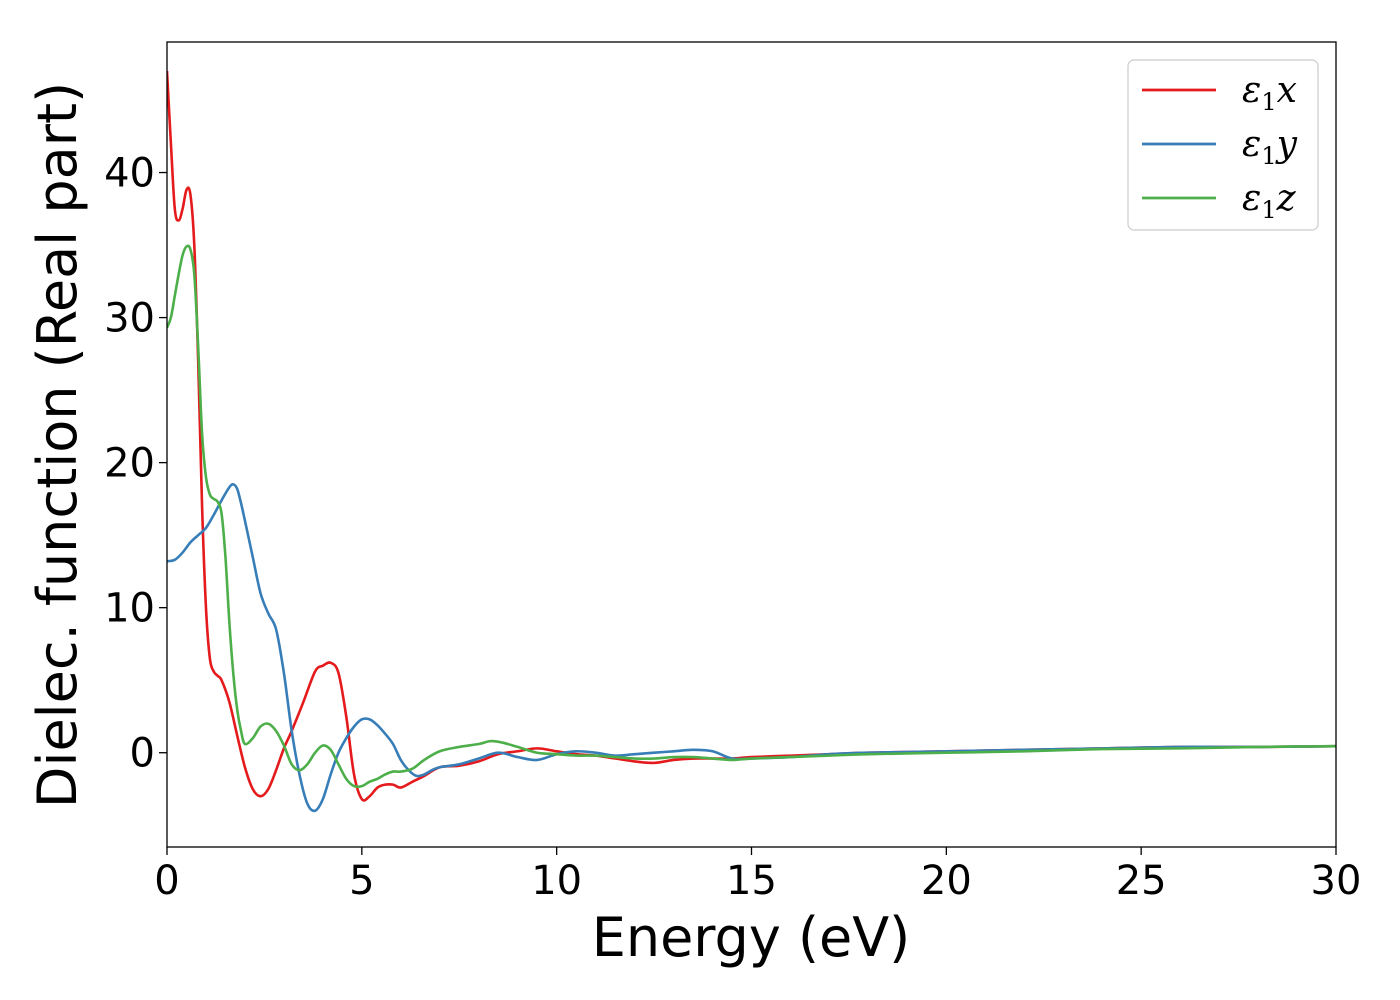 This screenshot has width=1400, height=1000. I want to click on x-tick-label: 20, so click(946, 881).